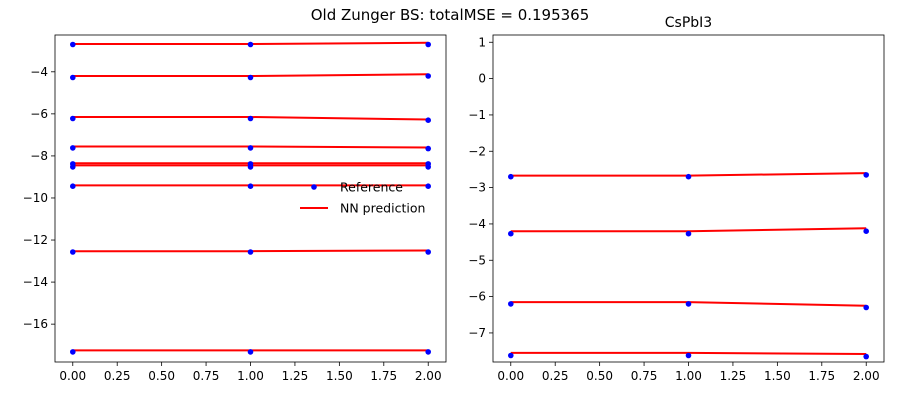 This screenshot has width=900, height=400. I want to click on y-tick-label: −5, so click(477, 260).